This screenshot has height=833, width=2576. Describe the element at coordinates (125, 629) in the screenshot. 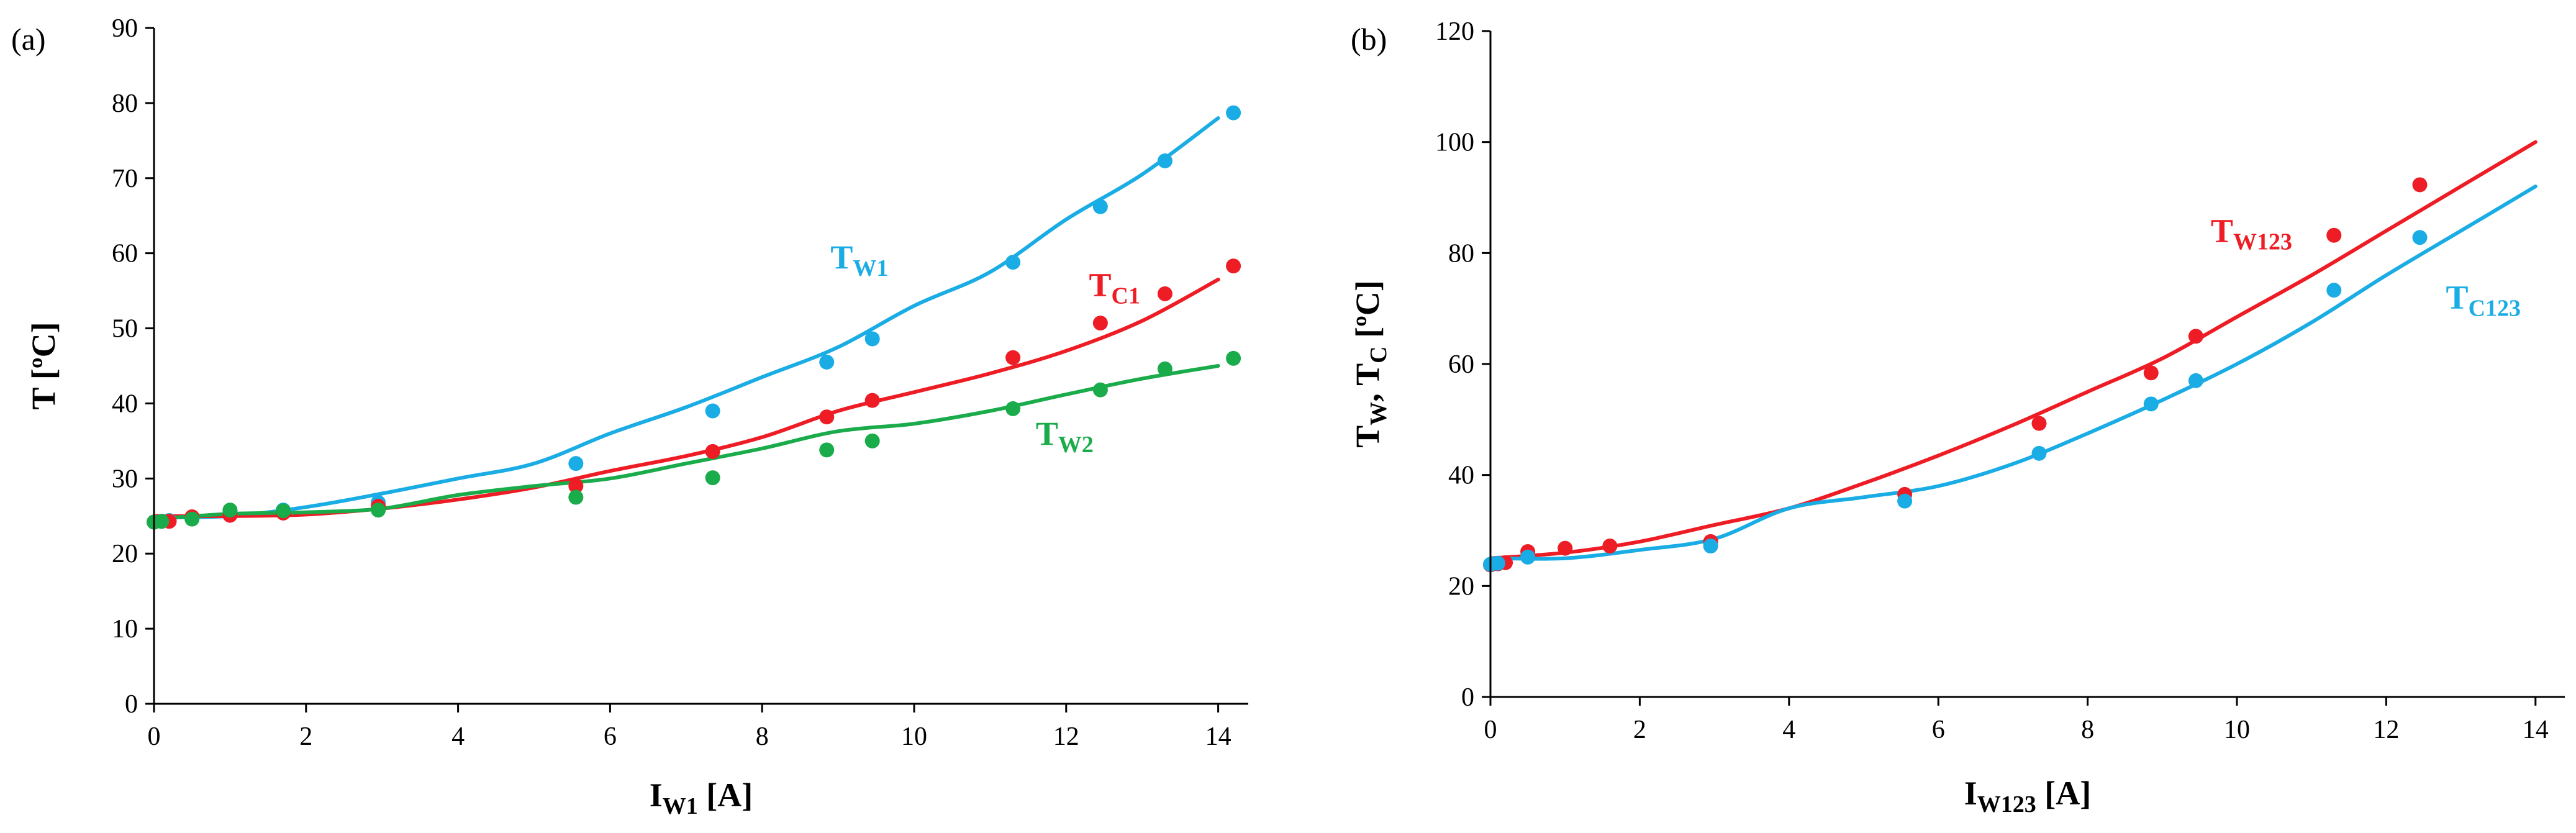

I see `y-tick-label: 10` at that location.